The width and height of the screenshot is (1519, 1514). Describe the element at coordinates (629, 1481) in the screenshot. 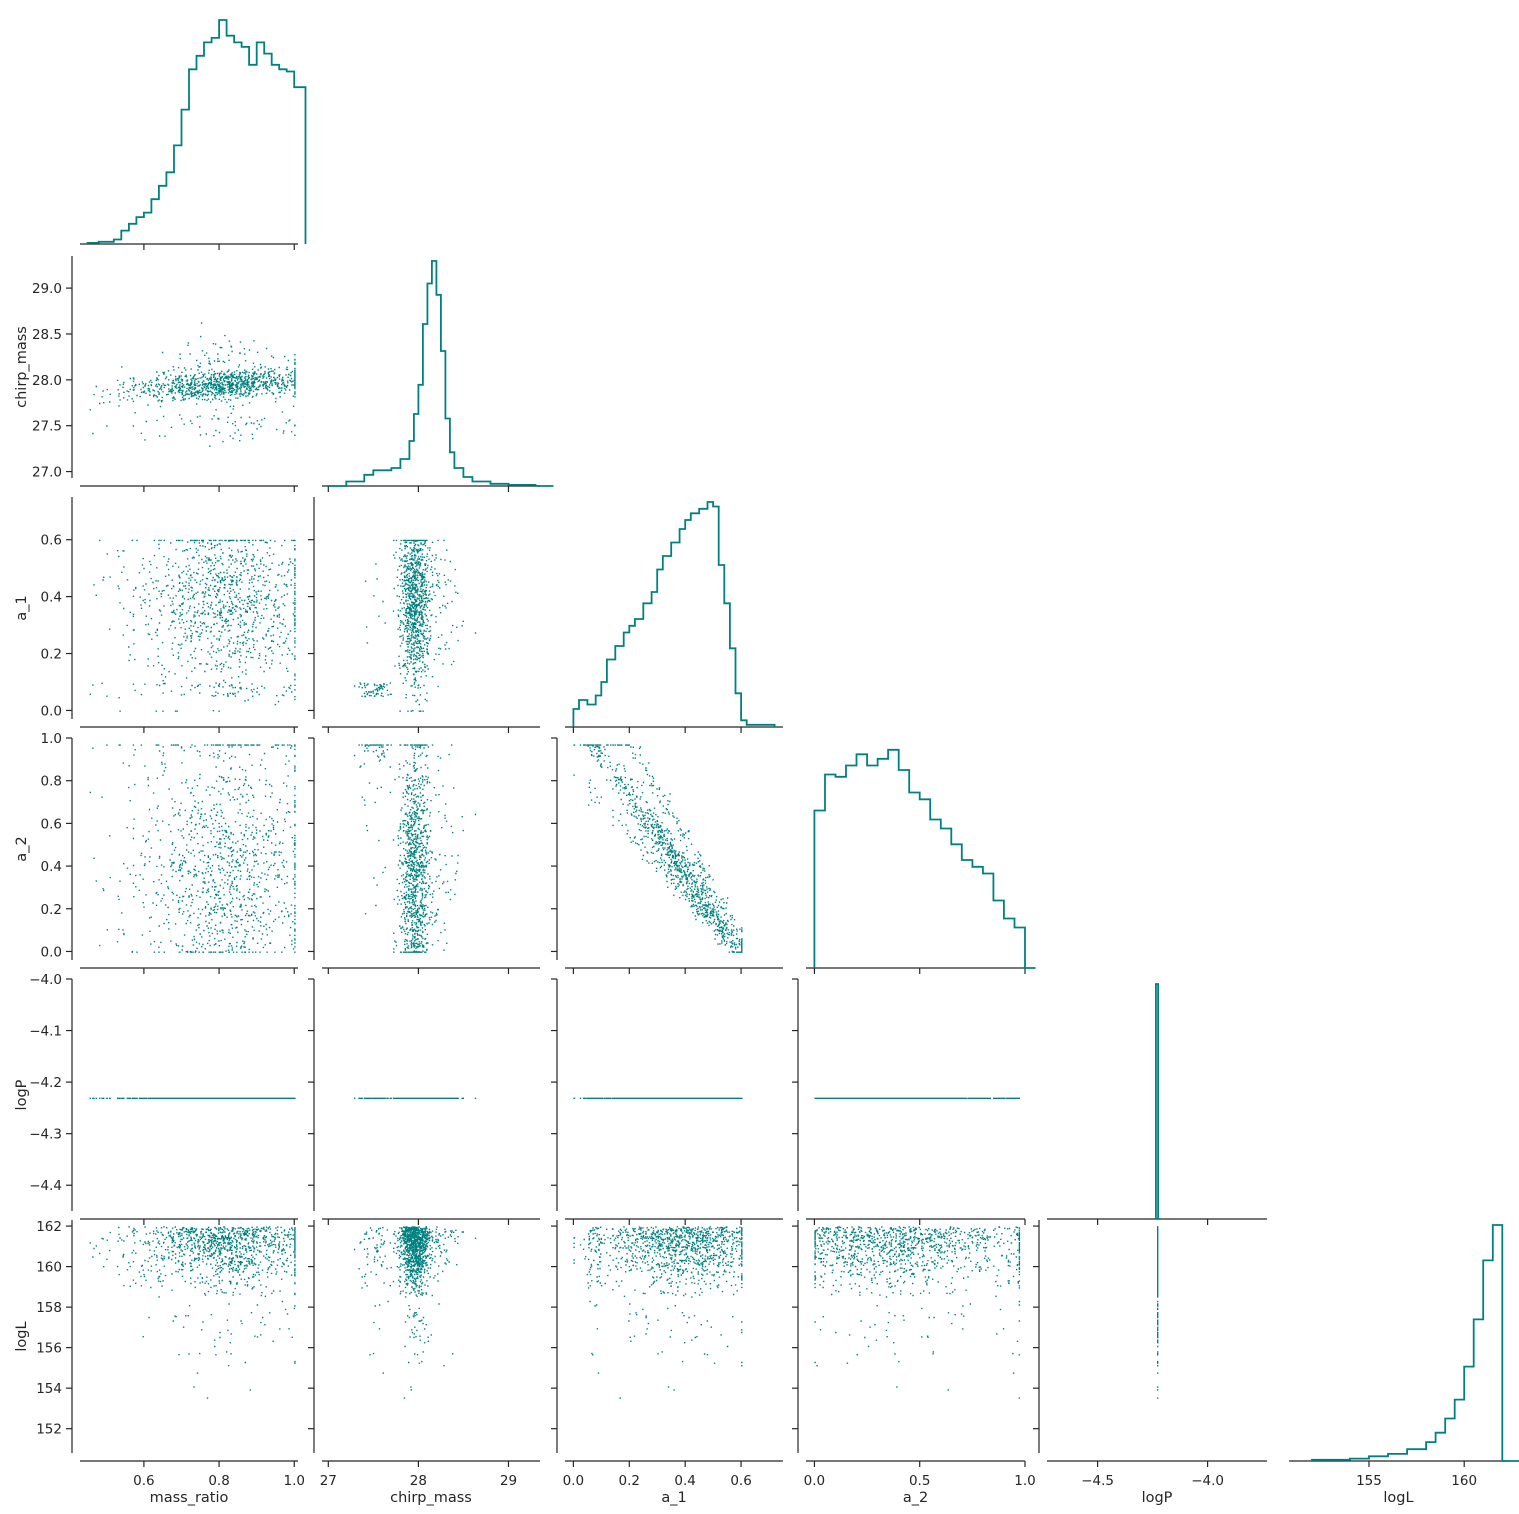

I see `x-tick-label: 0.2` at that location.